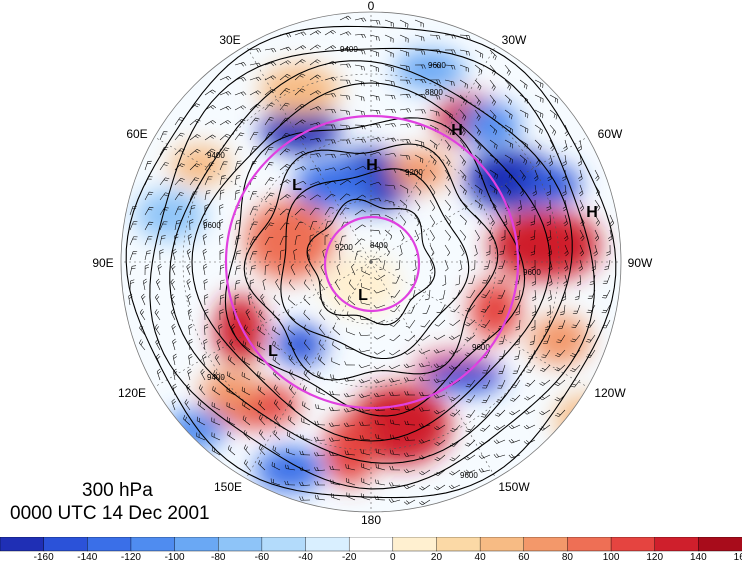 The height and width of the screenshot is (561, 742). I want to click on colorbar-tick-label: -120, so click(131, 556).